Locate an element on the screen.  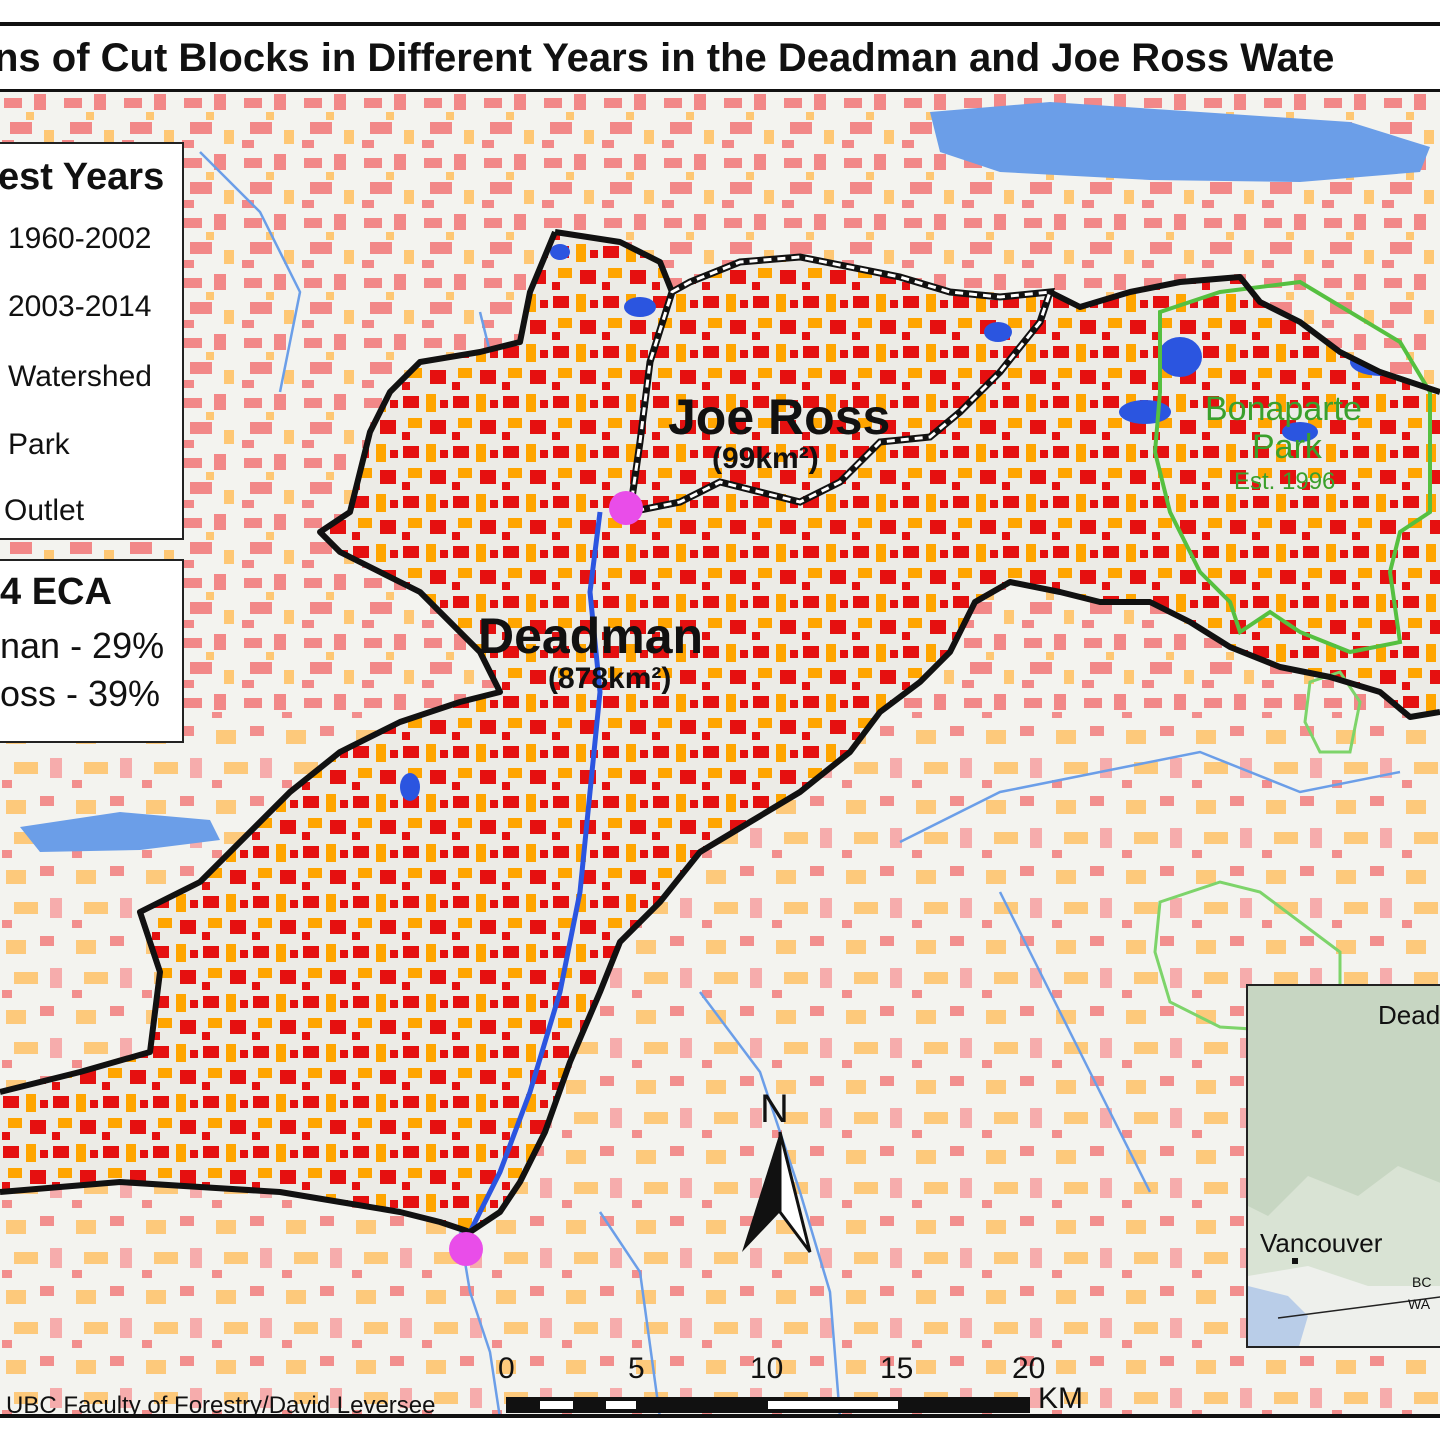
scale-tick-15: 15 is located at coordinates (897, 1368).